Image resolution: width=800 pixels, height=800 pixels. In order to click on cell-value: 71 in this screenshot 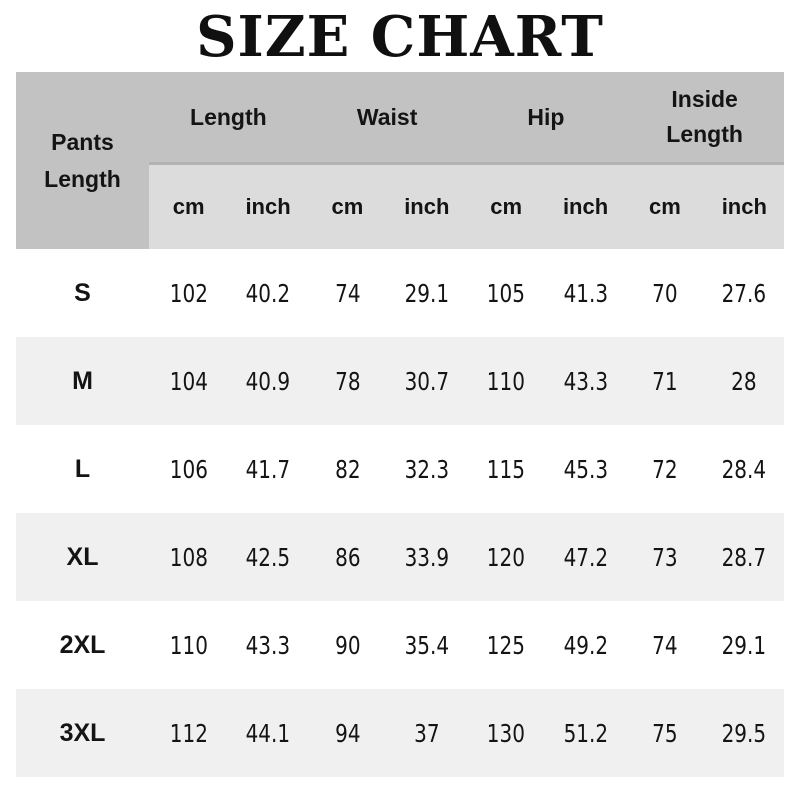, I will do `click(665, 381)`.